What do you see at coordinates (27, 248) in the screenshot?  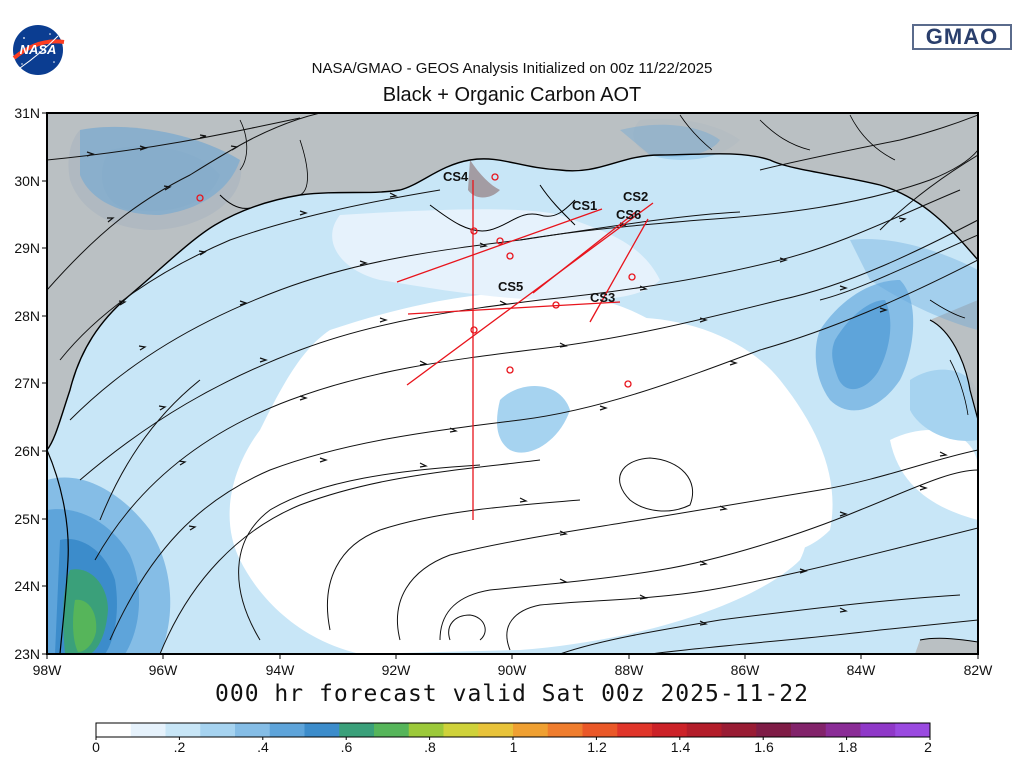 I see `lat-tick: 29N` at bounding box center [27, 248].